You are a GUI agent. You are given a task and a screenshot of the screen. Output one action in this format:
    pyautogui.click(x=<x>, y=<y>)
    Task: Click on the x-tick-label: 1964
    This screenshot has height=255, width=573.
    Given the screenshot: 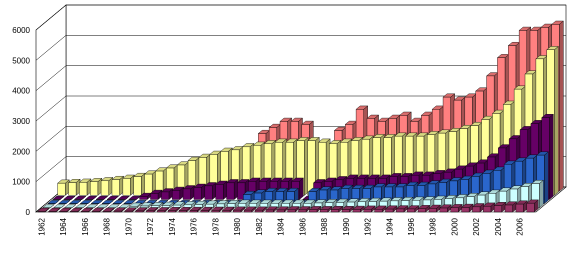 What is the action you would take?
    pyautogui.click(x=63, y=226)
    